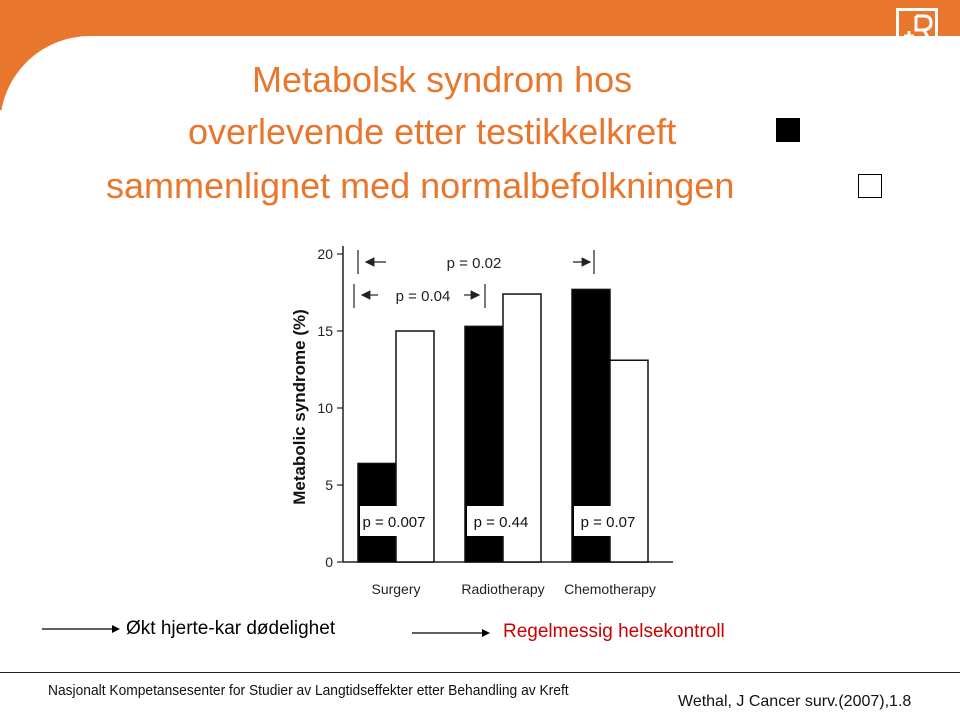 This screenshot has width=960, height=720. I want to click on comparison-p-inner: p = 0.04, so click(423, 296).